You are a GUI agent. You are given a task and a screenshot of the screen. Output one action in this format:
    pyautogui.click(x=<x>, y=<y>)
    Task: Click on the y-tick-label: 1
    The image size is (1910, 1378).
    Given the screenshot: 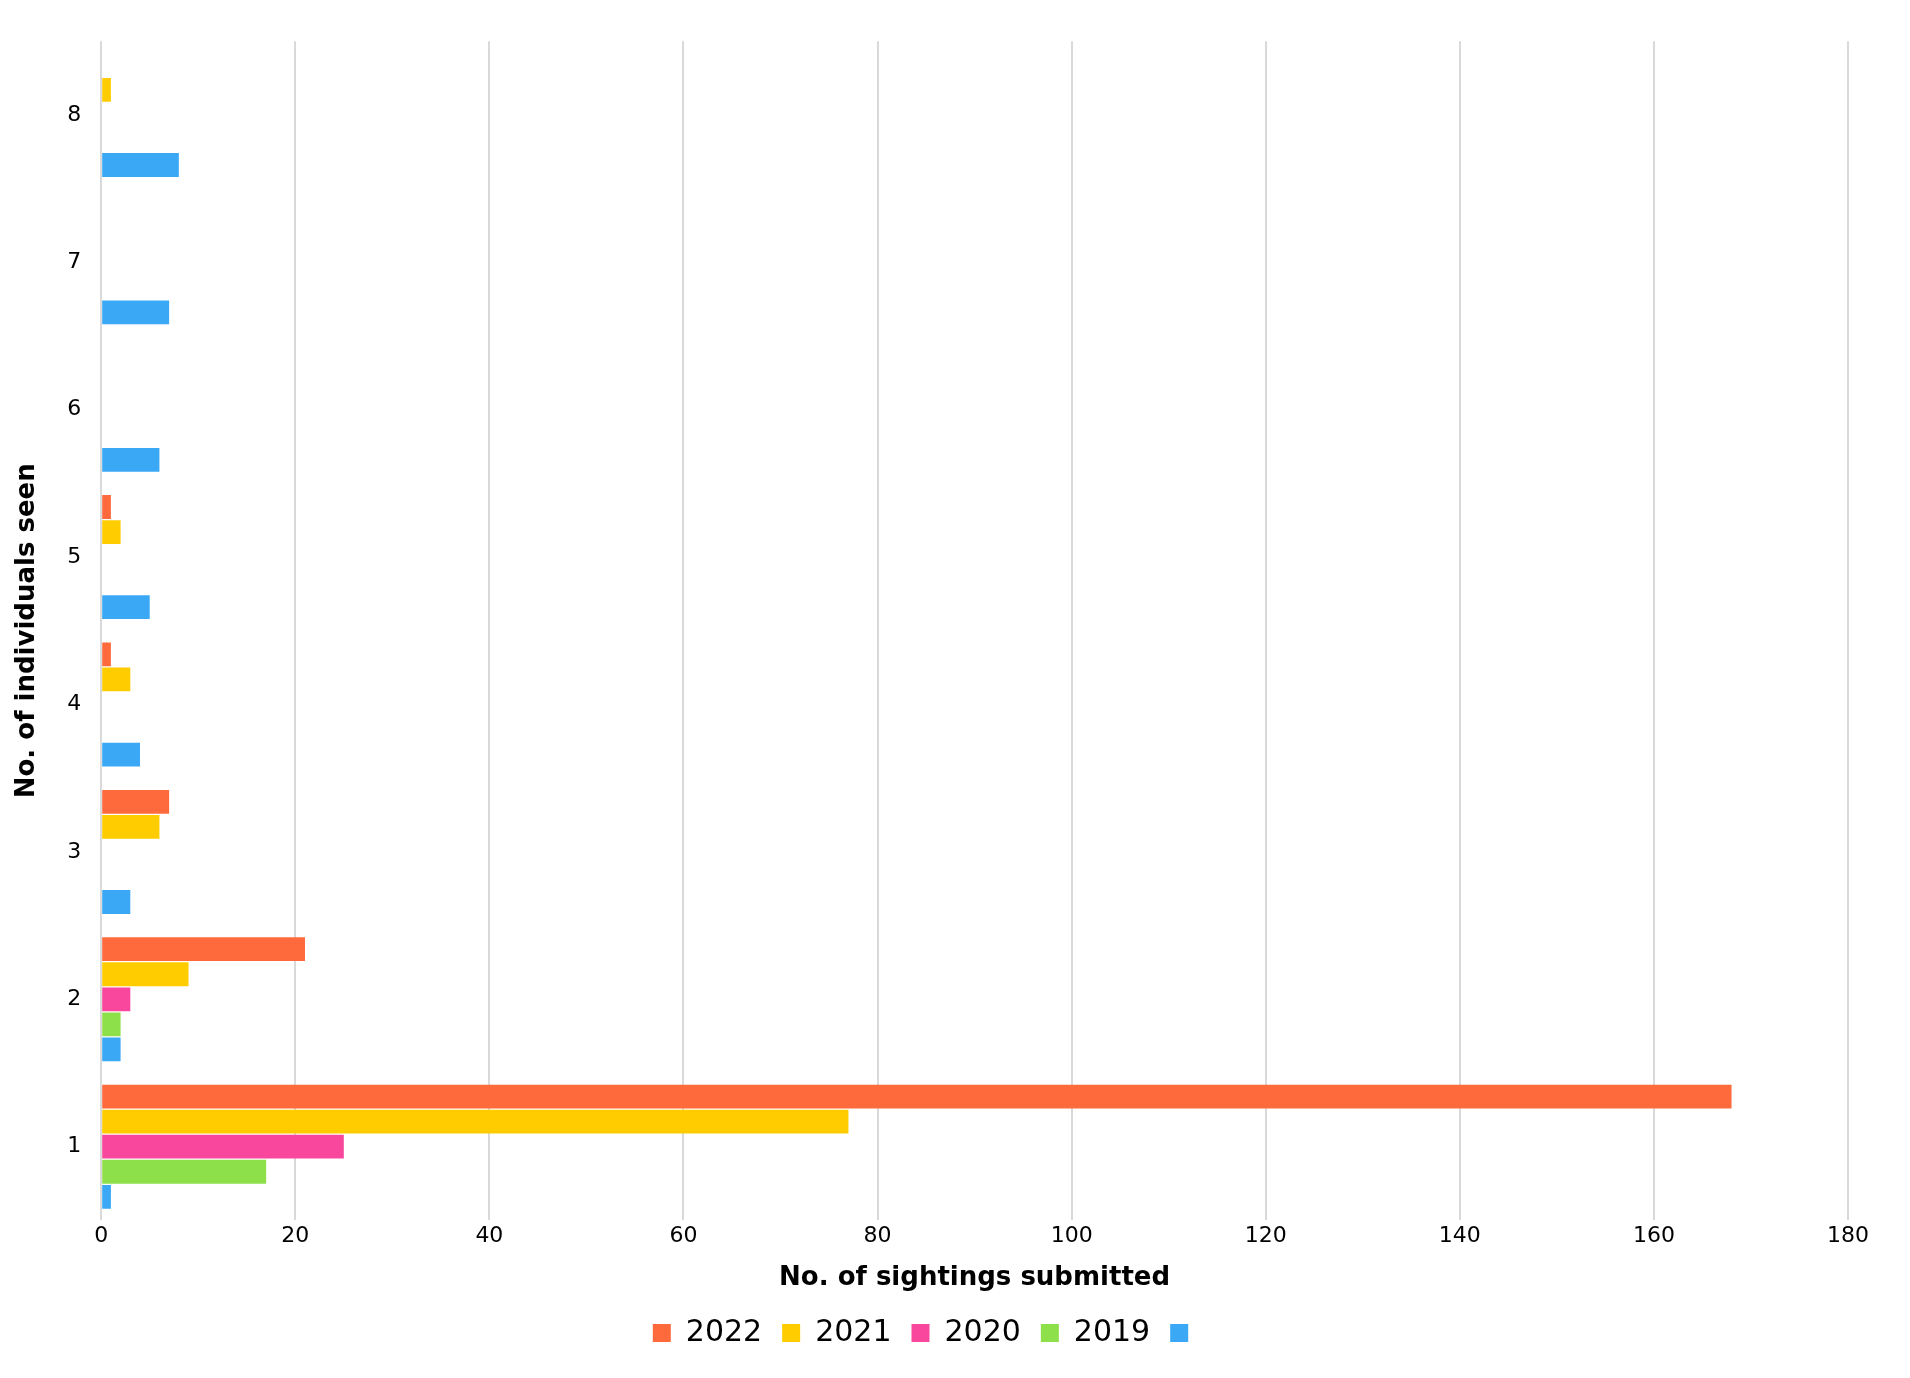 What is the action you would take?
    pyautogui.click(x=74, y=1145)
    